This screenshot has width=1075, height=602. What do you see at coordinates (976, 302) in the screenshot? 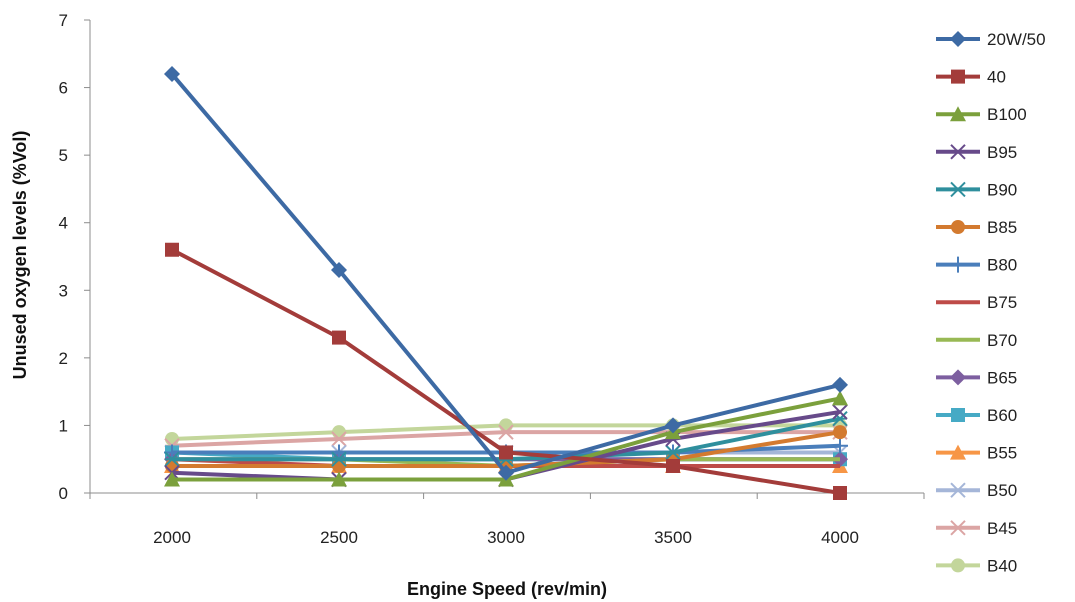
I see `legend-item: B75` at bounding box center [976, 302].